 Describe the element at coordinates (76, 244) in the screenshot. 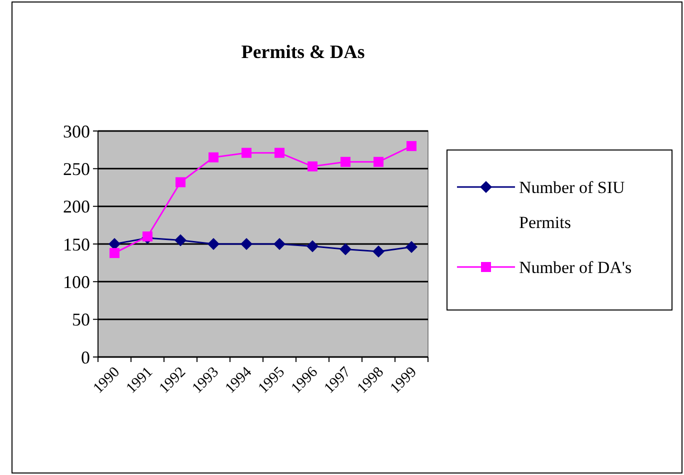

I see `y-tick-label: 150` at that location.